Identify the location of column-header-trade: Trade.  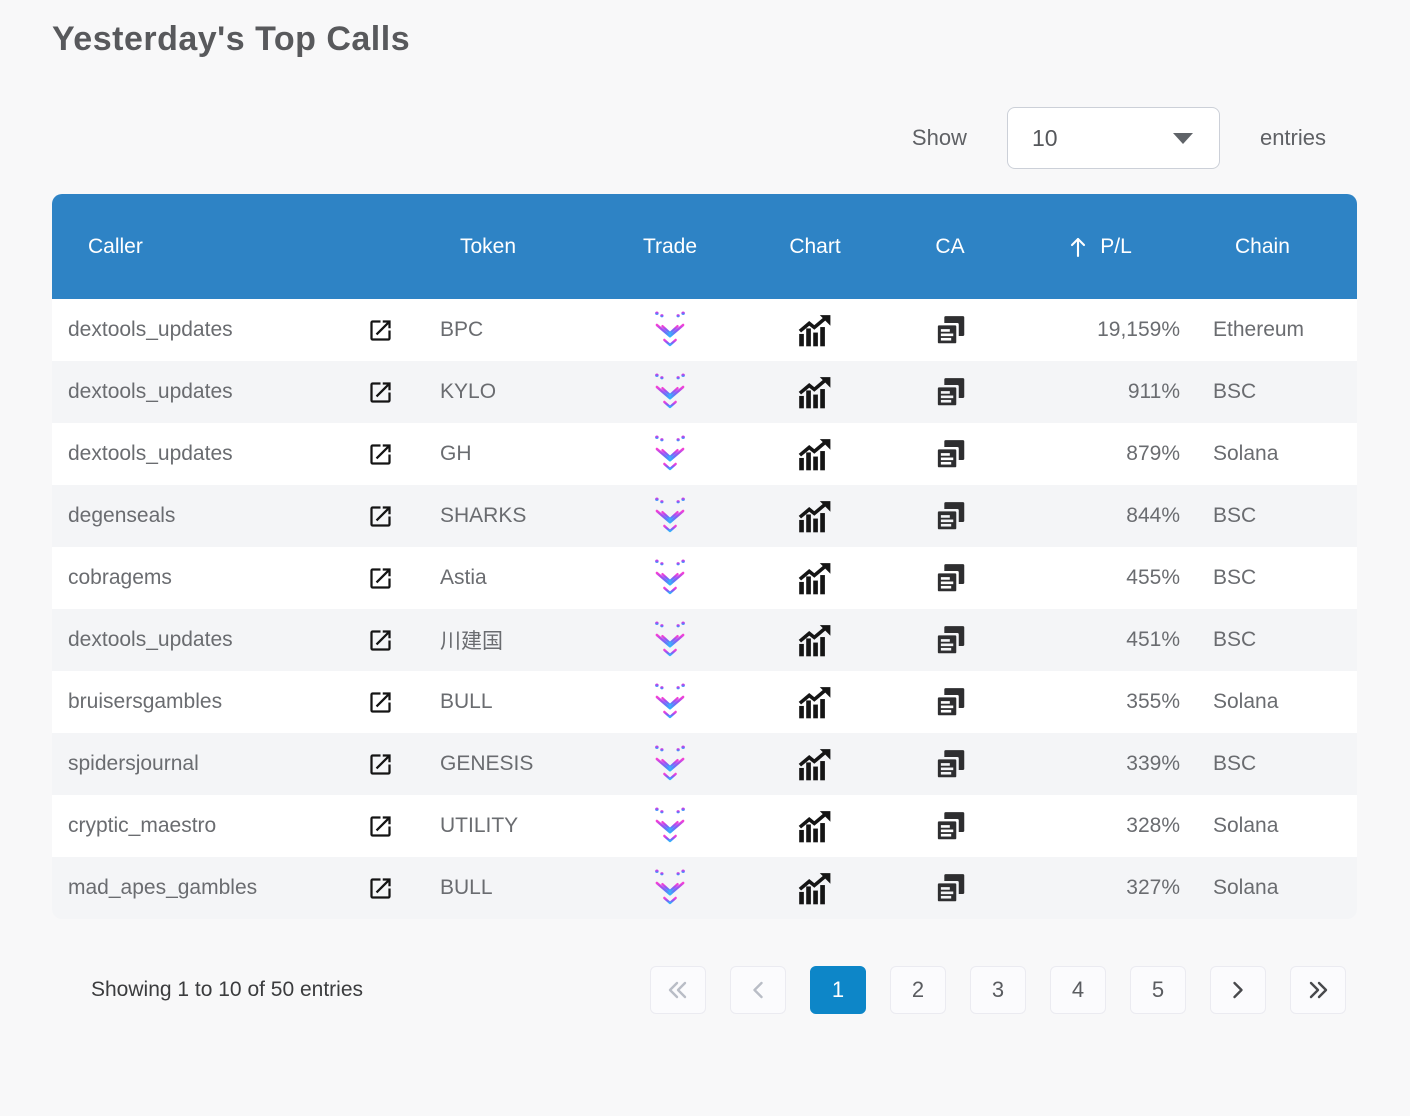
(670, 246).